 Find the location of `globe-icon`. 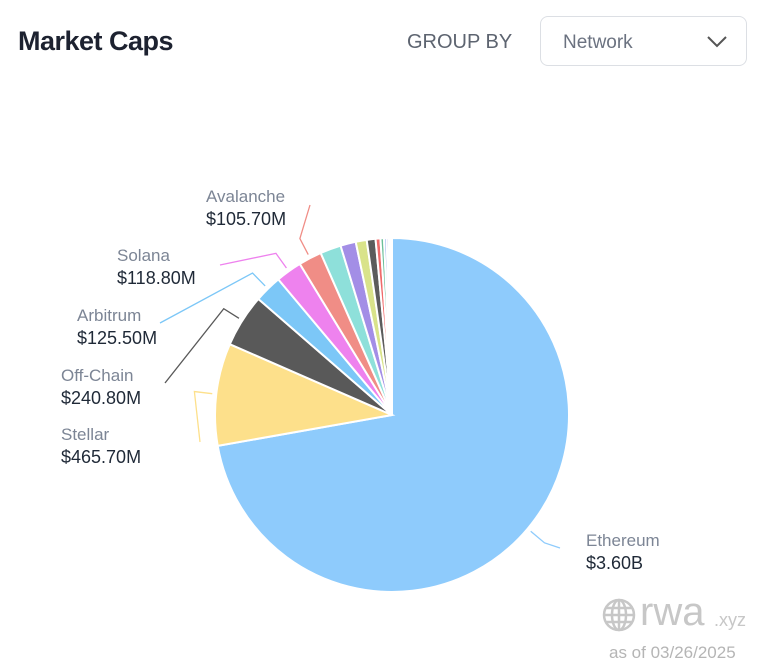

globe-icon is located at coordinates (619, 615).